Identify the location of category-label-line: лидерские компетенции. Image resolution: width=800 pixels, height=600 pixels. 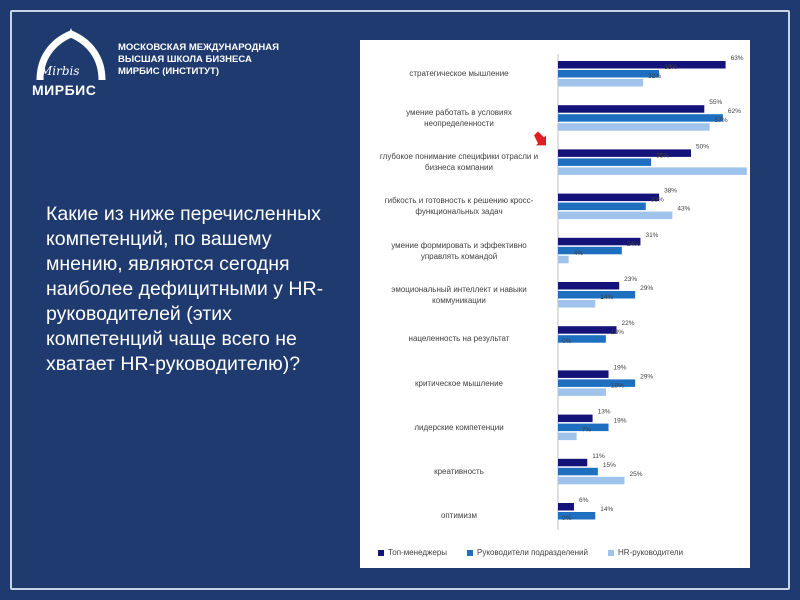
(459, 427).